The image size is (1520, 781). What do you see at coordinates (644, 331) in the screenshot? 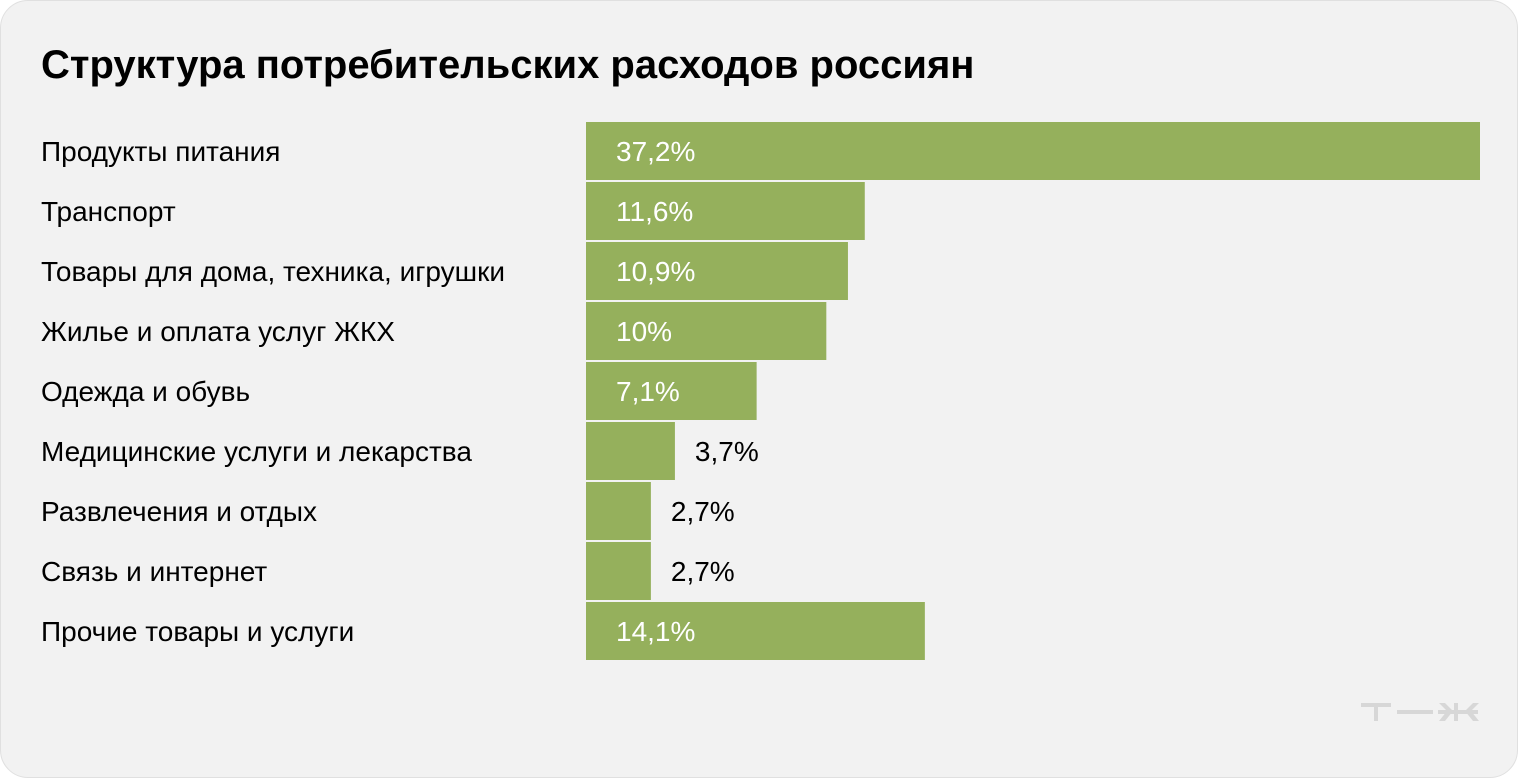
I see `value-label-4: 10%` at bounding box center [644, 331].